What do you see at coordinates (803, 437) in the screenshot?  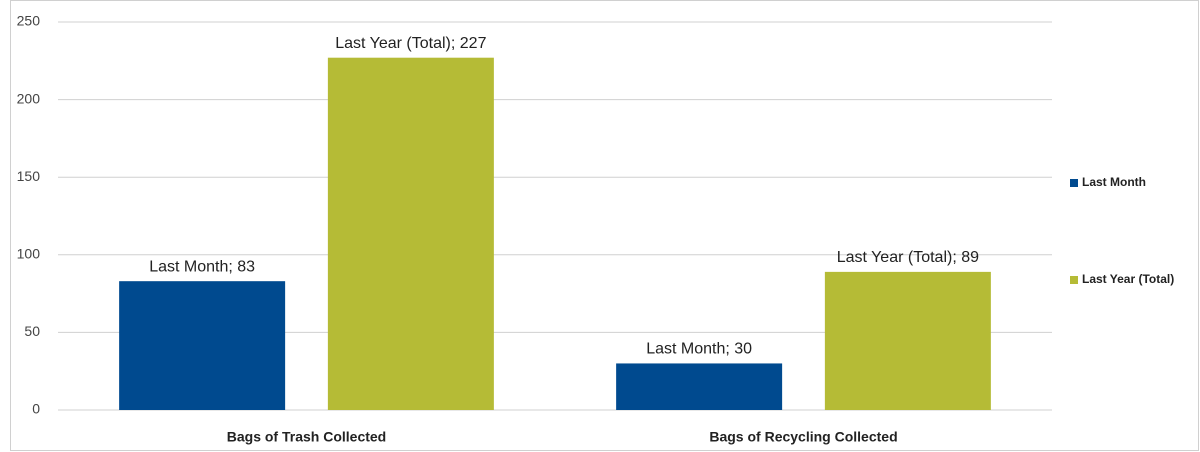 I see `x-tick-label: Bags of Recycling Collected` at bounding box center [803, 437].